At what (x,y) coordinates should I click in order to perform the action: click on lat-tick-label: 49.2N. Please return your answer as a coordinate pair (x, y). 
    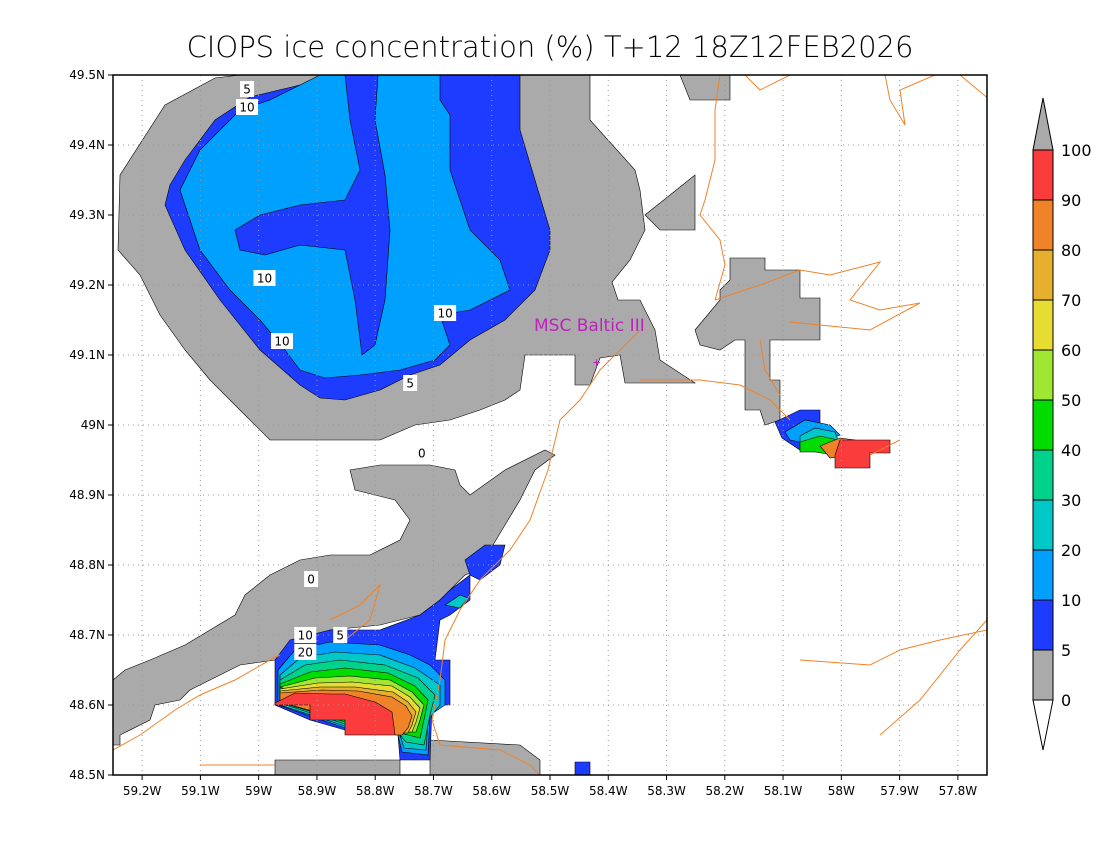
    Looking at the image, I should click on (87, 285).